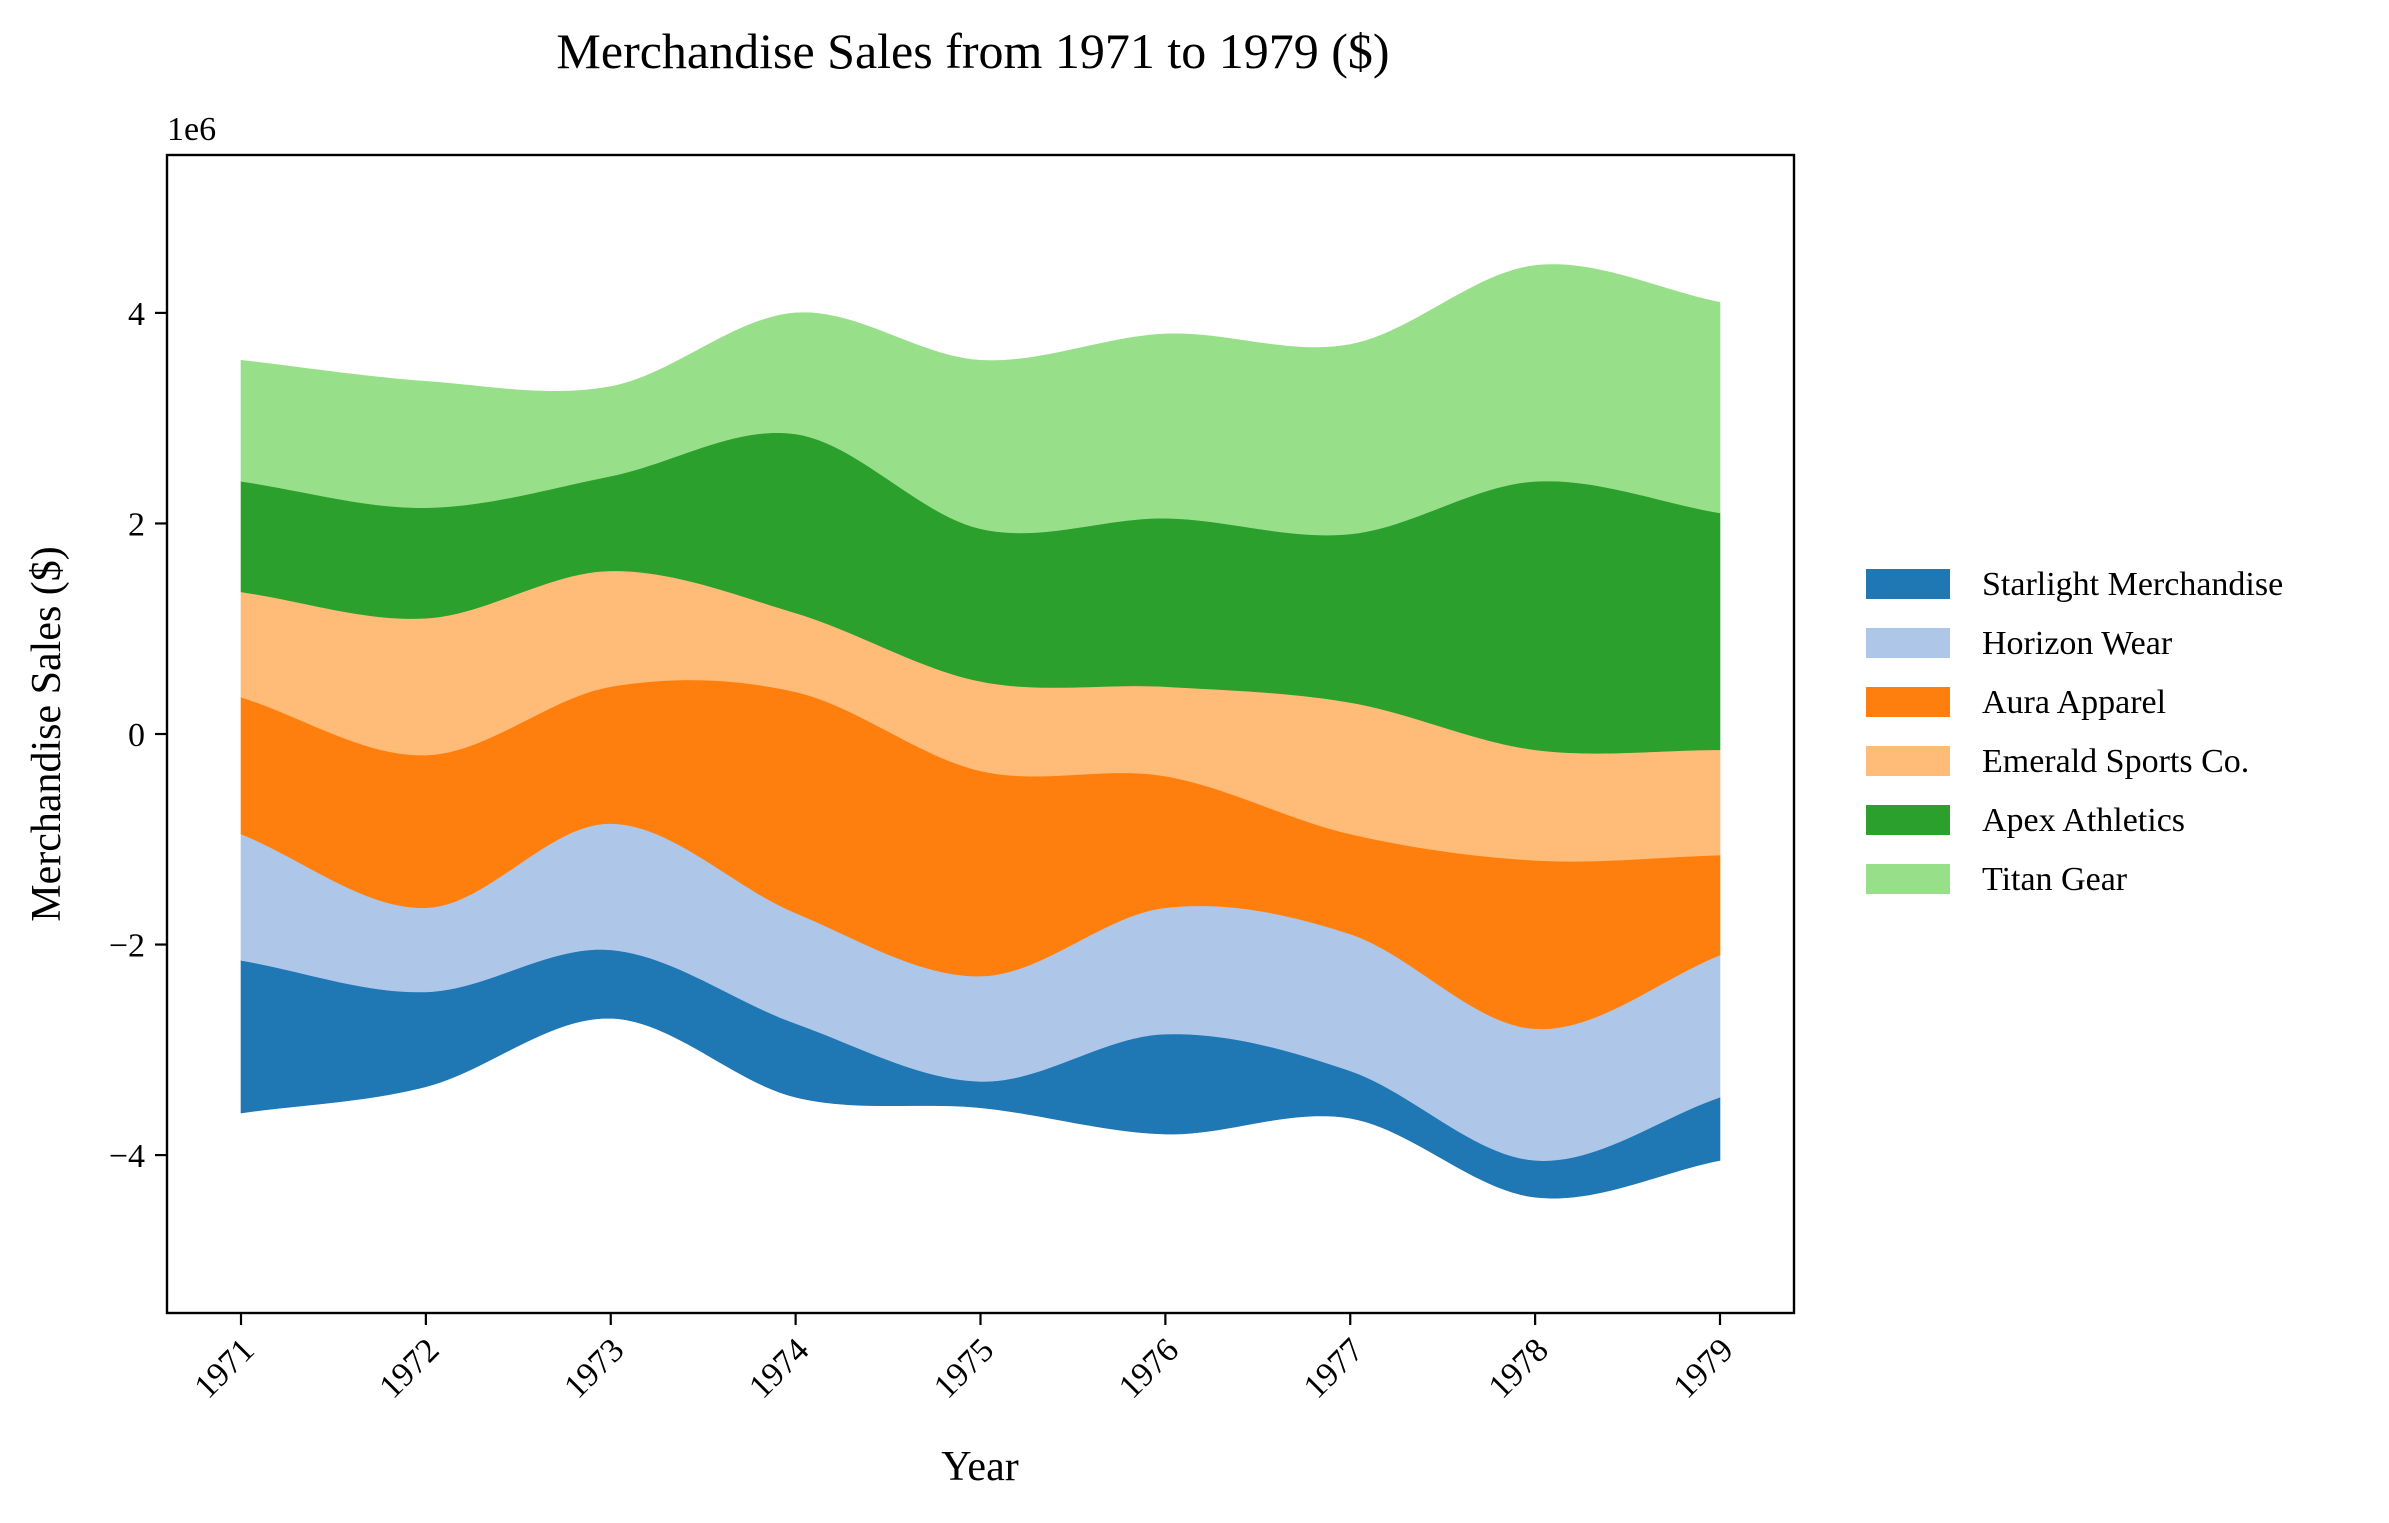  Describe the element at coordinates (1149, 1369) in the screenshot. I see `x-tick-label: 1976` at that location.